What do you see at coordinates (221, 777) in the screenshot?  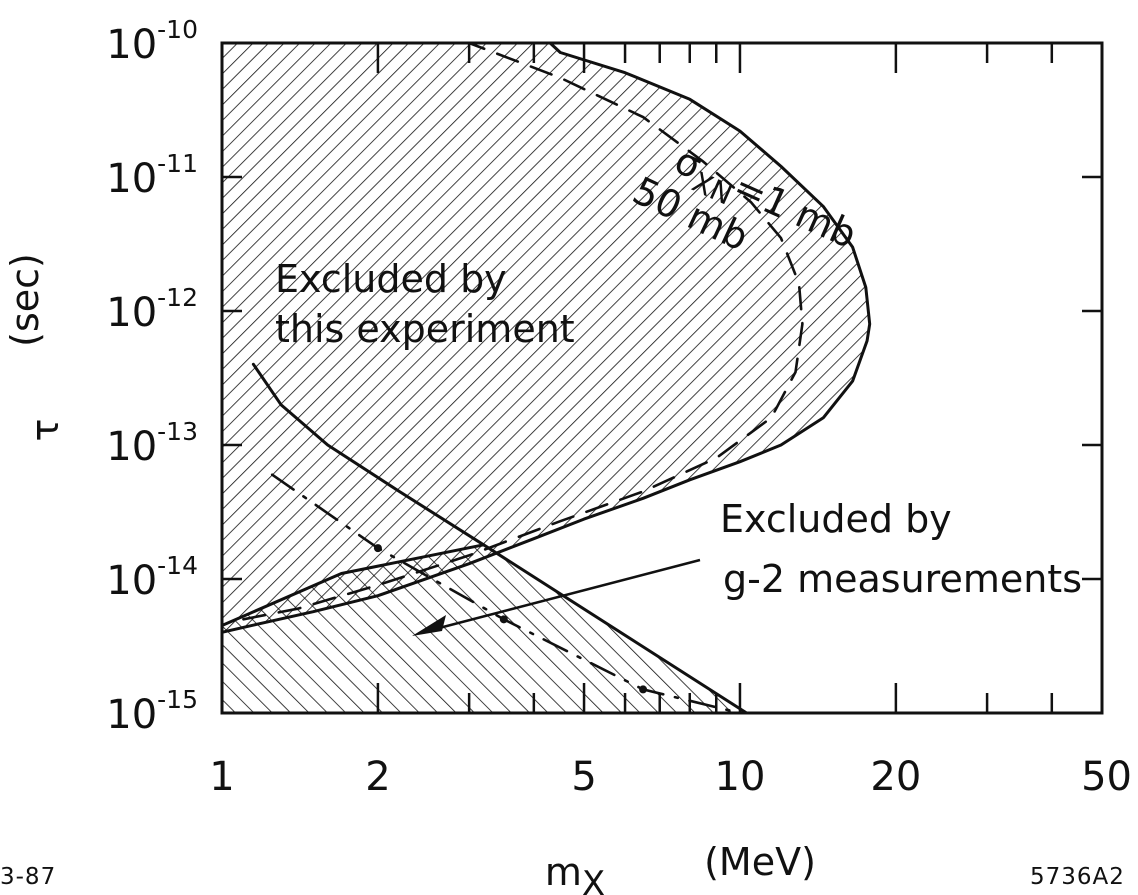 I see `x-tick-label: 1` at bounding box center [221, 777].